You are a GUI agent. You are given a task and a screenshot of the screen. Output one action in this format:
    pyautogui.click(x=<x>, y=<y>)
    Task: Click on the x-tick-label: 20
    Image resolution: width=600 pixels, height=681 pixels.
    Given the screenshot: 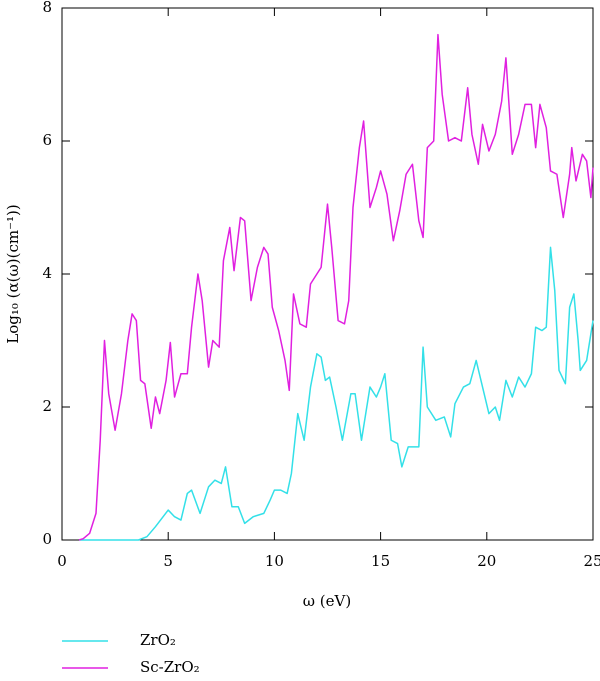 What is the action you would take?
    pyautogui.click(x=486, y=561)
    